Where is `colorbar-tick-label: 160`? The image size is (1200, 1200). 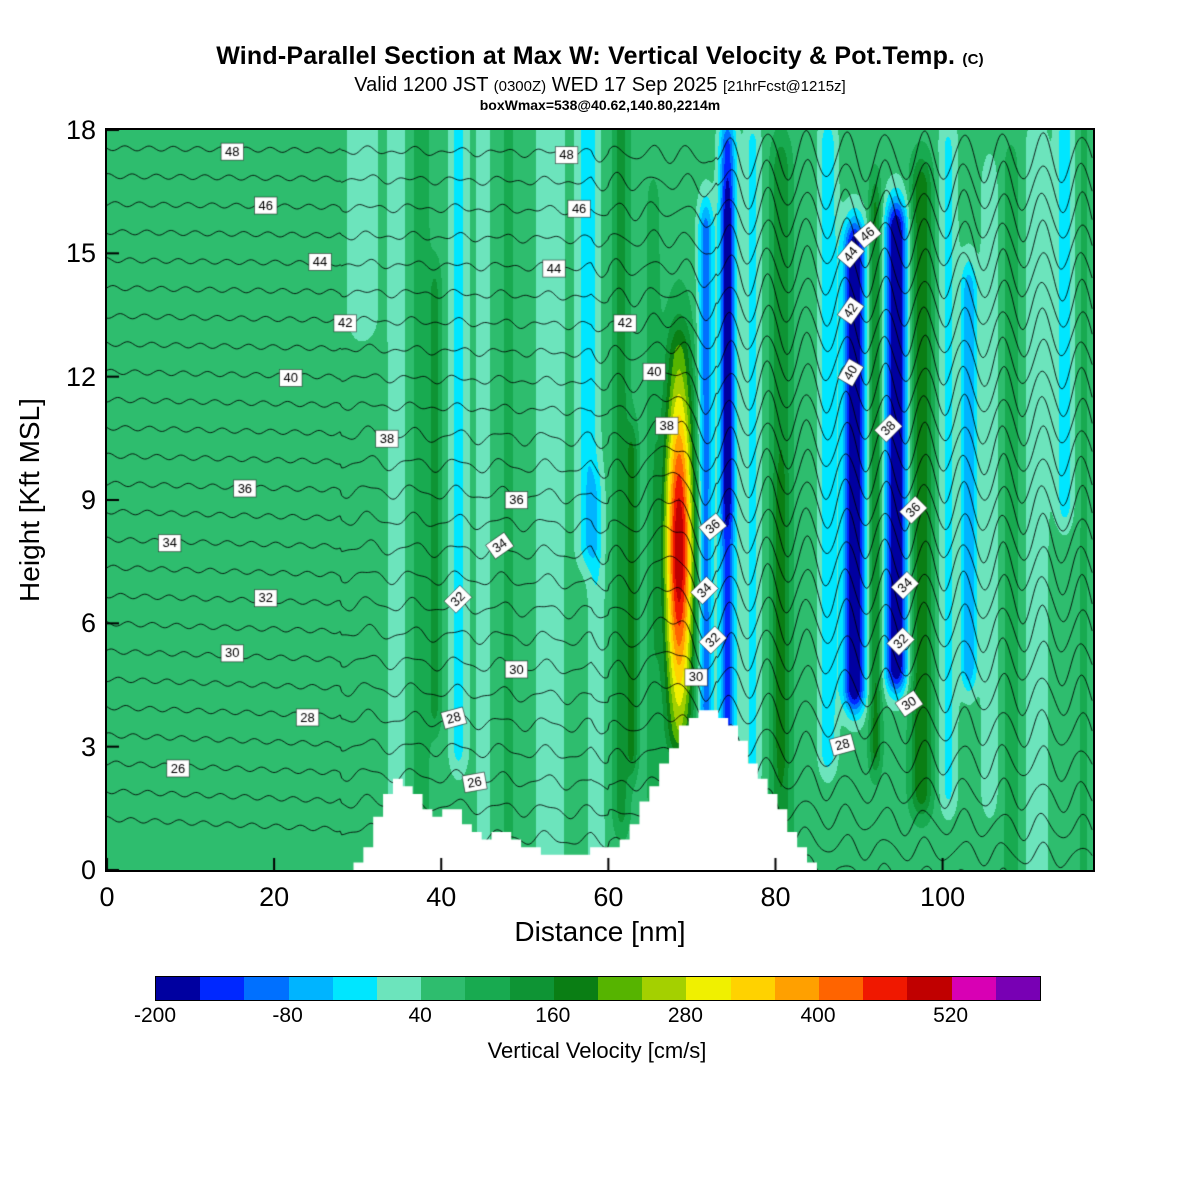 colorbar-tick-label: 160 is located at coordinates (553, 1015).